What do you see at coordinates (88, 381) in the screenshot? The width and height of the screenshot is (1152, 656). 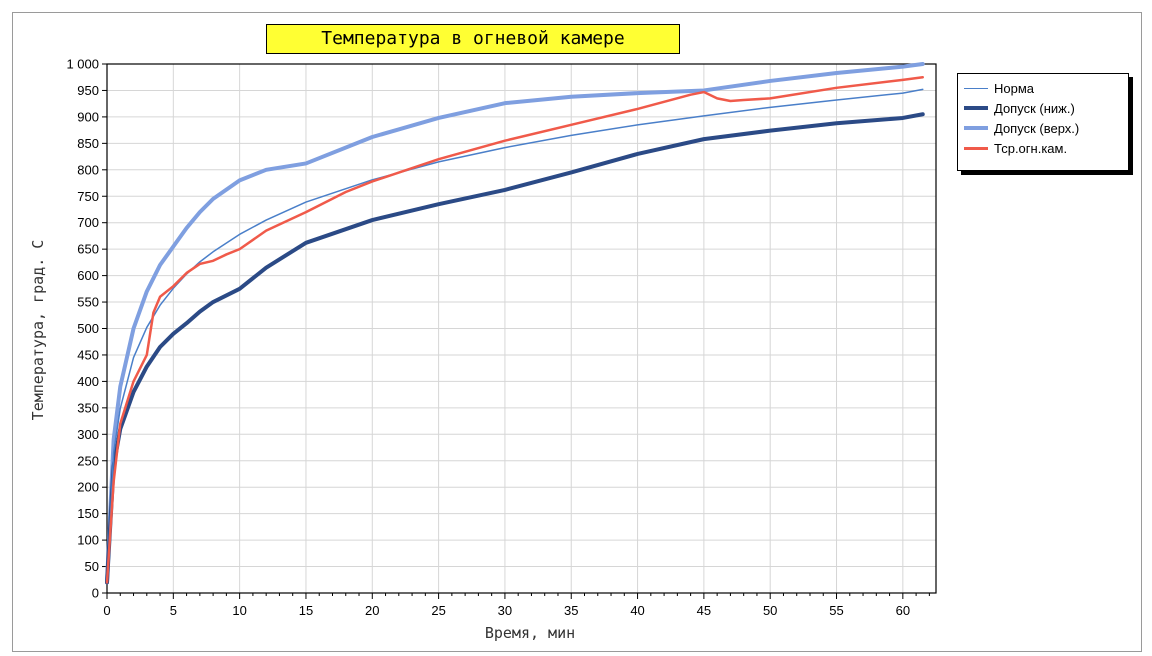 I see `y-tick-label: 400` at bounding box center [88, 381].